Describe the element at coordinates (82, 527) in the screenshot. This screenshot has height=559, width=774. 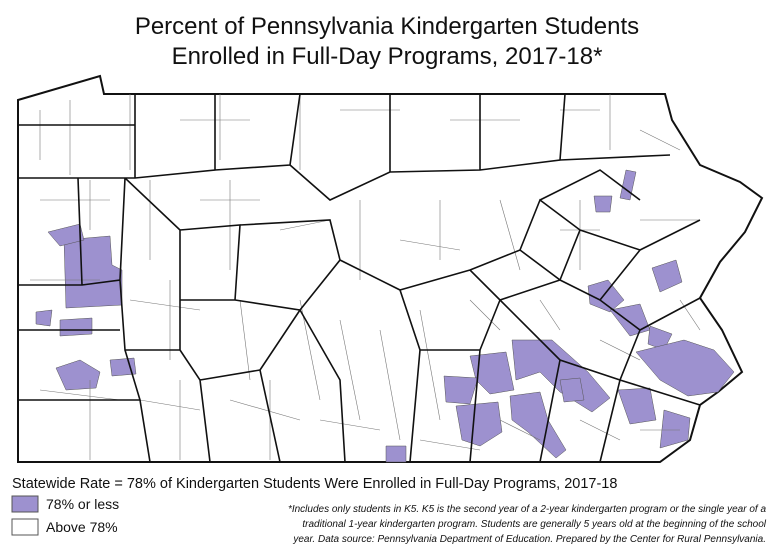
I see `legend-label: Above 78%` at that location.